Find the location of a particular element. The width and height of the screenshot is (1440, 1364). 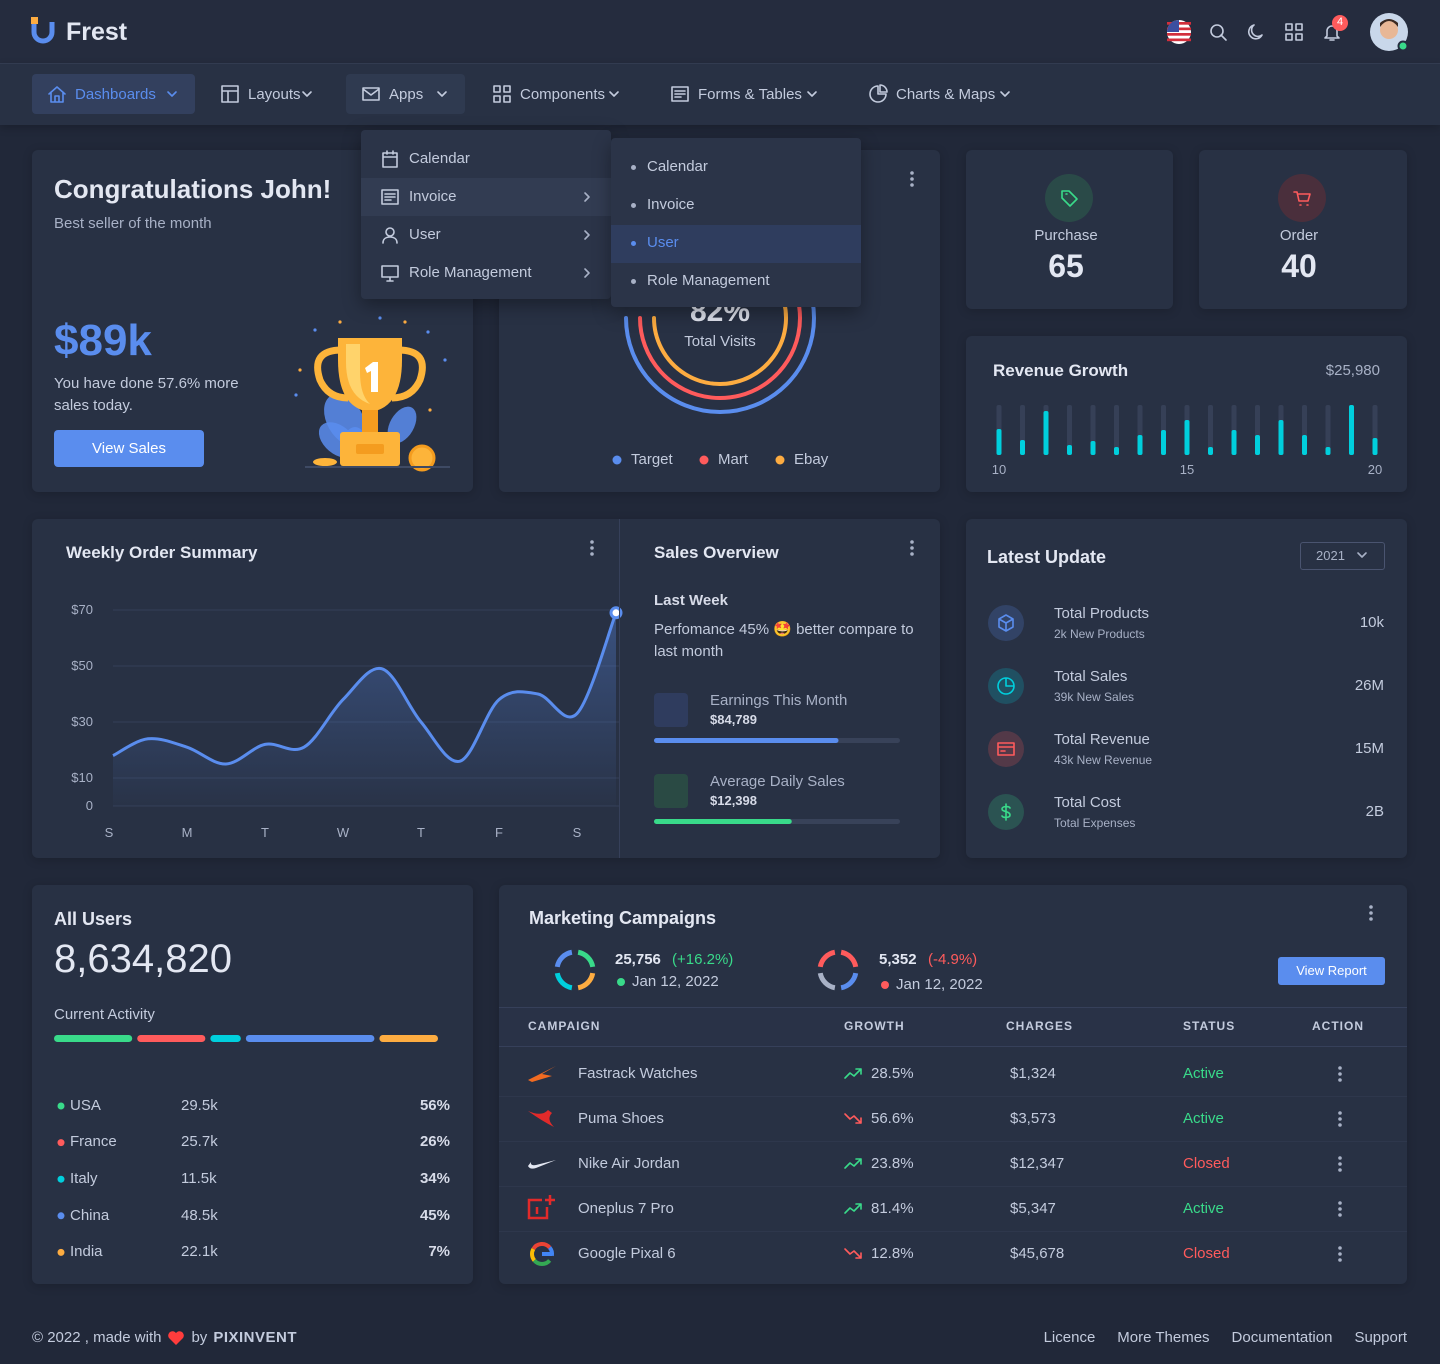

growth-value: 28.5% is located at coordinates (892, 1073).